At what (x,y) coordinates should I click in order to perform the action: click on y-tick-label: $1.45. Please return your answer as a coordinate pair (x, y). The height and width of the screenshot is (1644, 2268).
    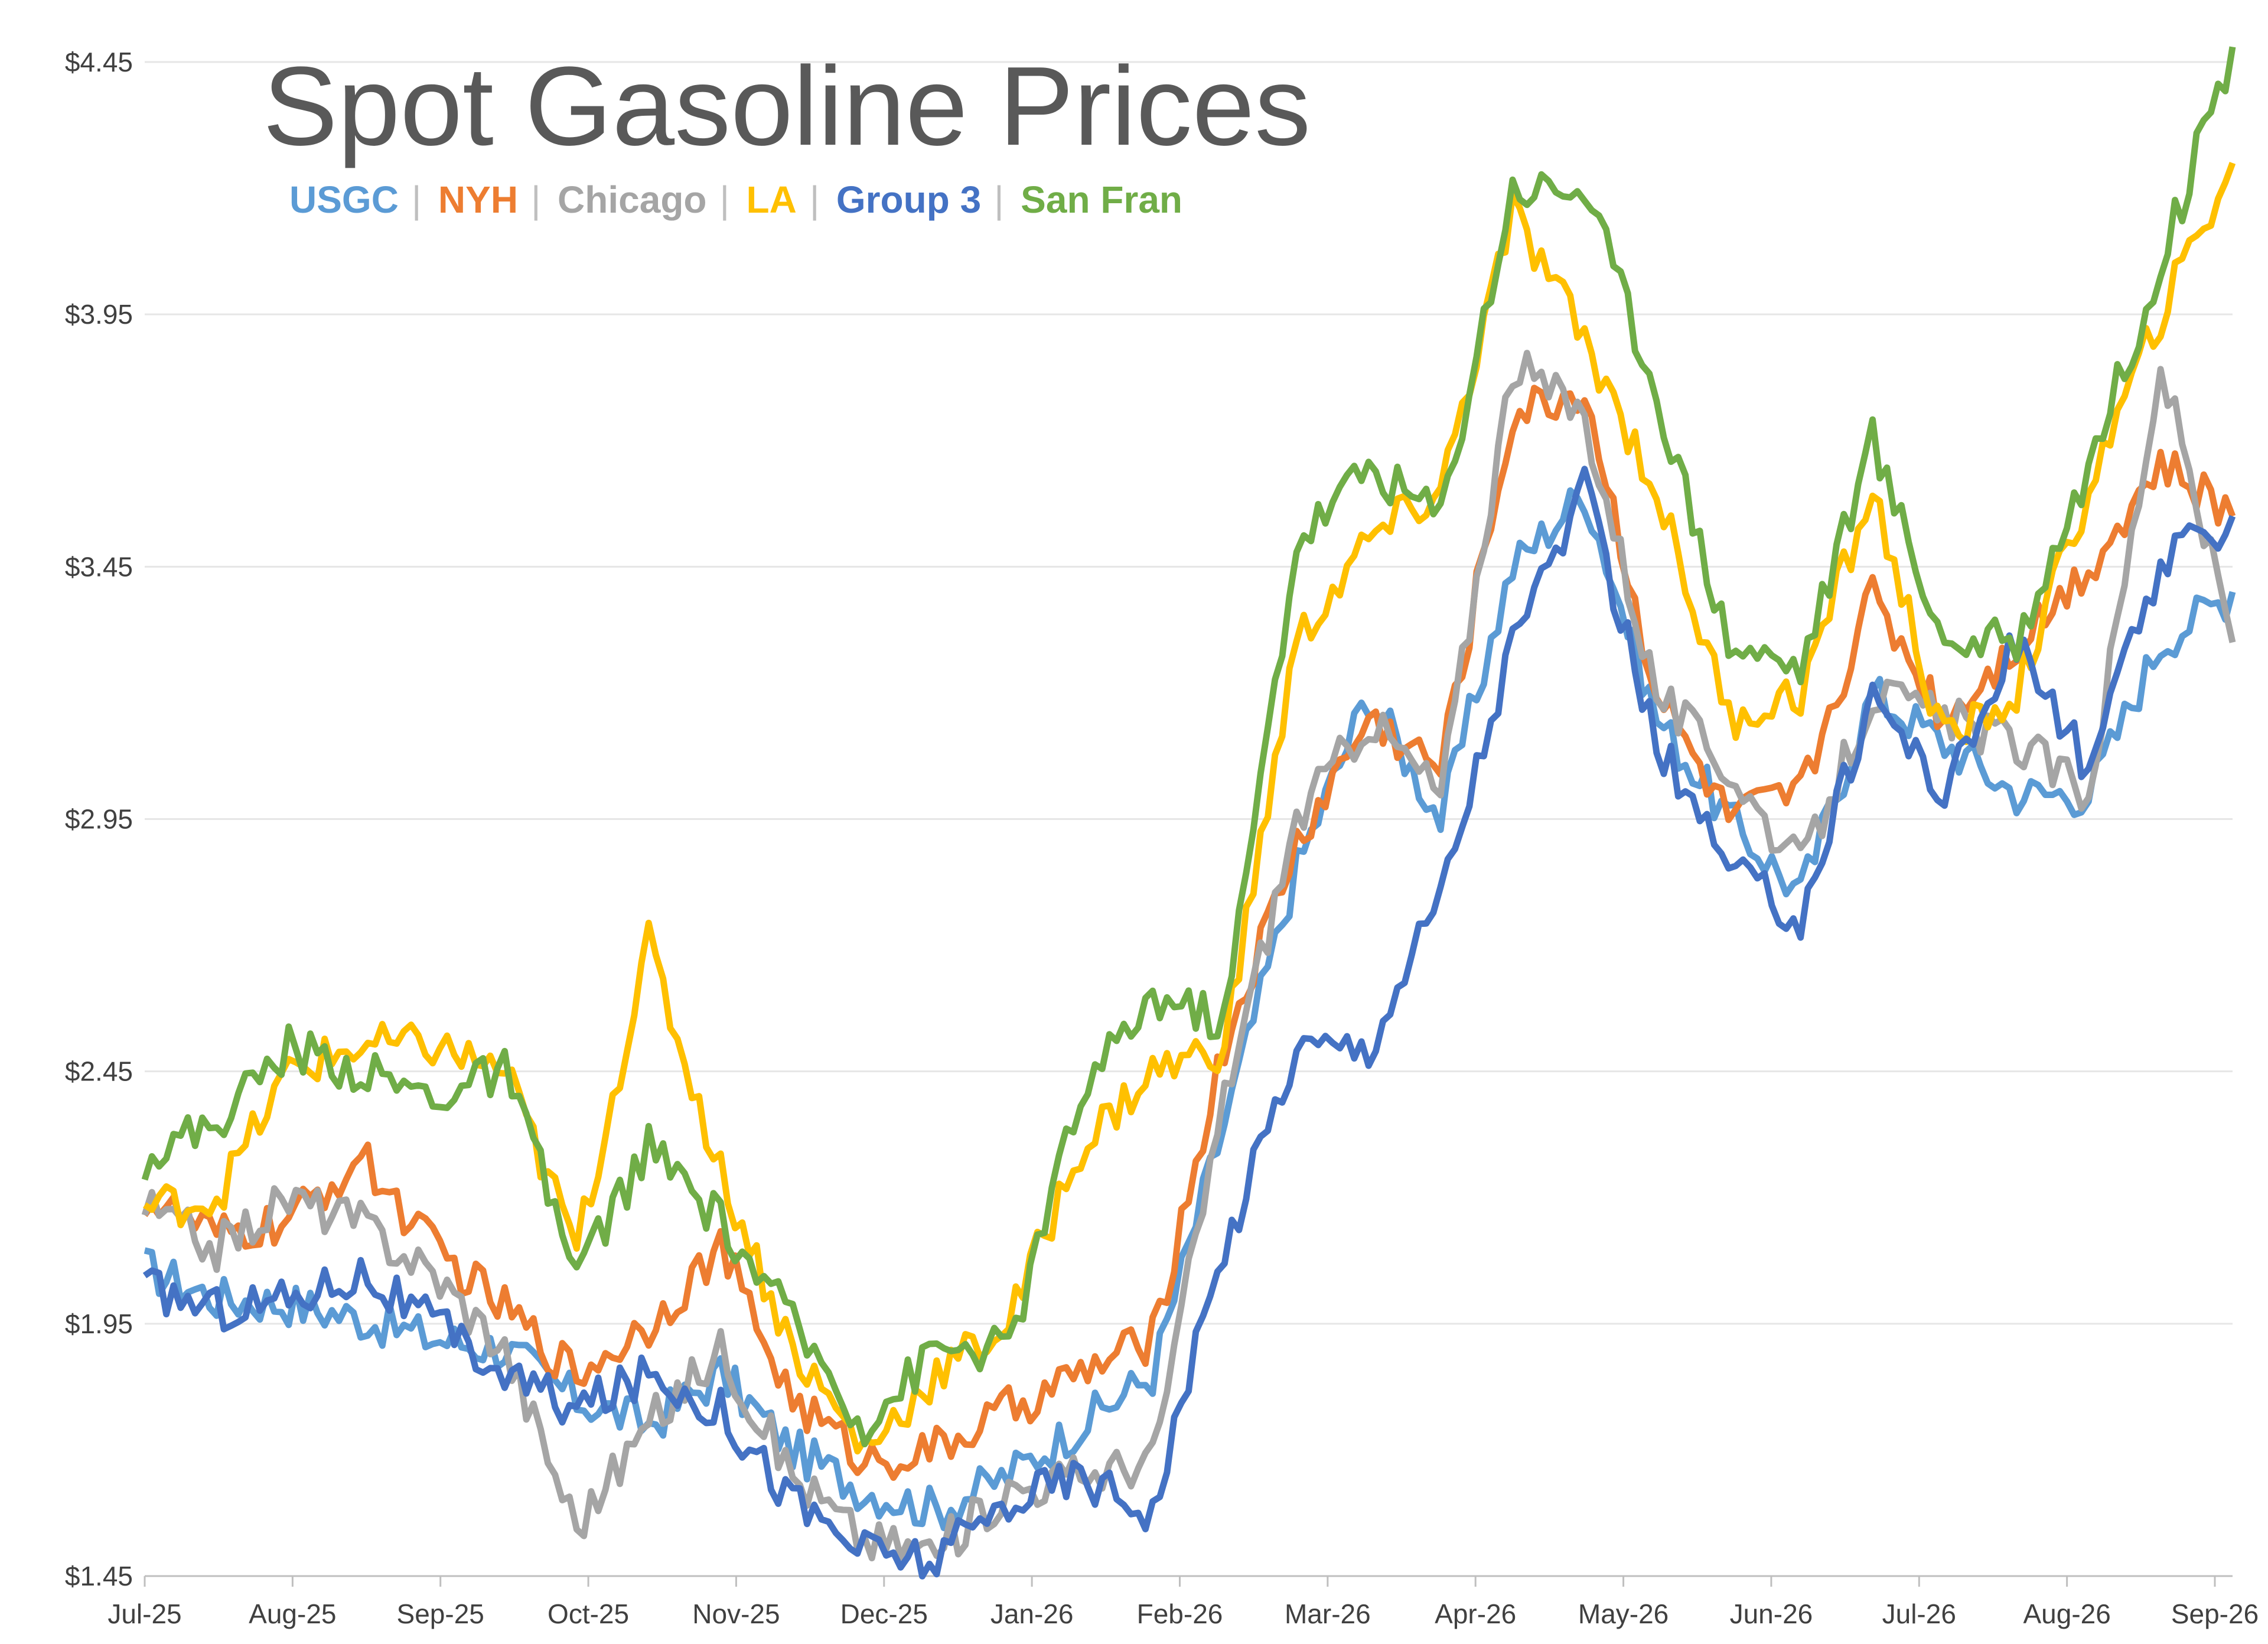
    Looking at the image, I should click on (99, 1576).